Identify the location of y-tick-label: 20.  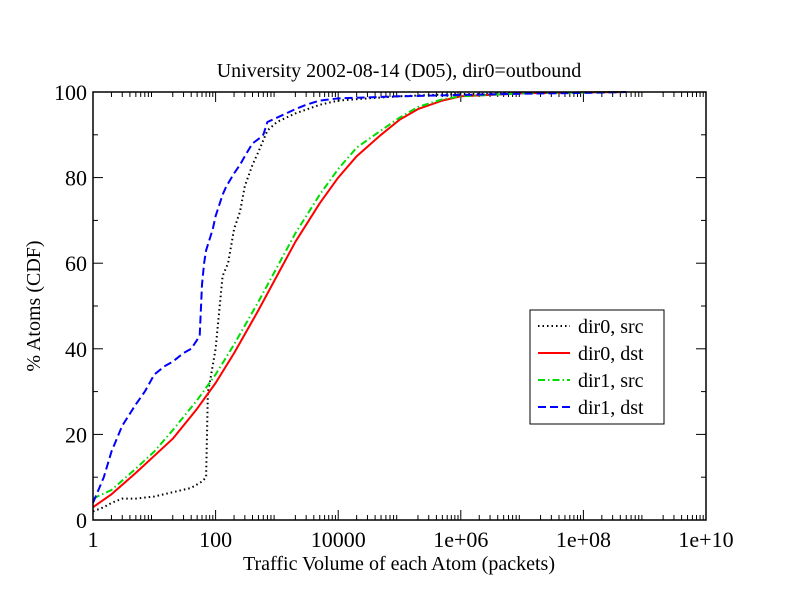
(76, 434).